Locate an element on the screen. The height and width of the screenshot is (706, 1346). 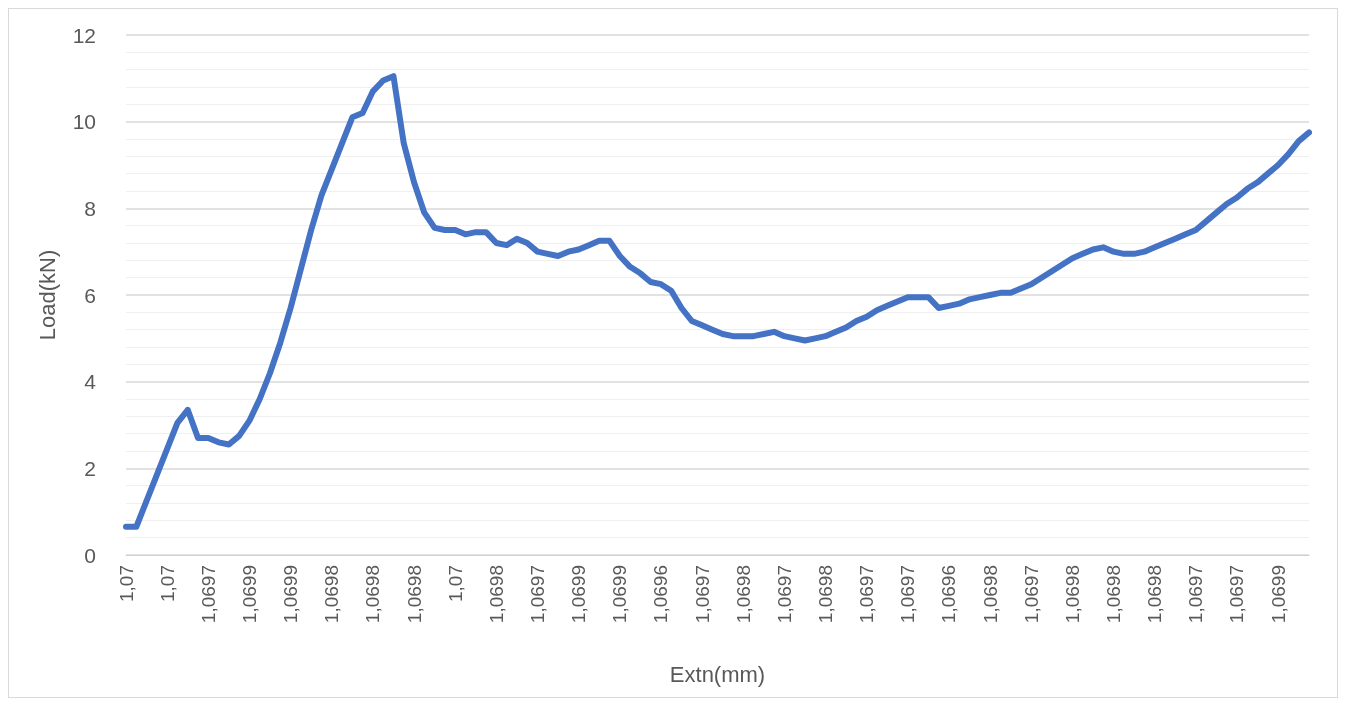
y-tick-label: 8 is located at coordinates (90, 208).